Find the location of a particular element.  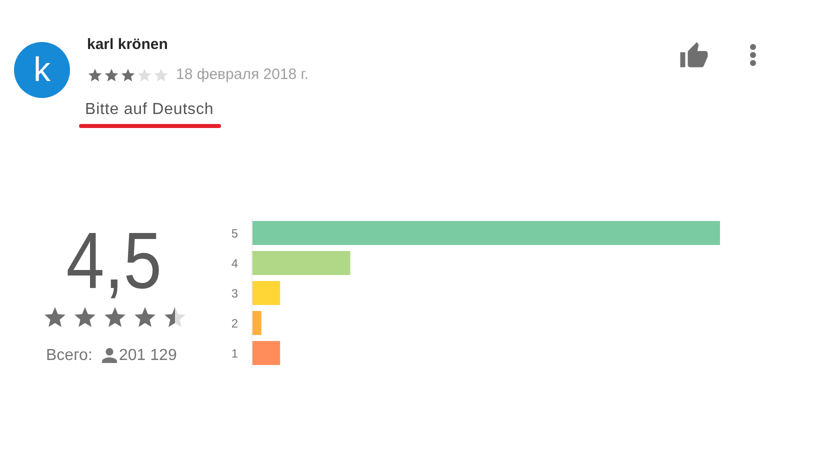

y-tick-label: 5 is located at coordinates (234, 233).